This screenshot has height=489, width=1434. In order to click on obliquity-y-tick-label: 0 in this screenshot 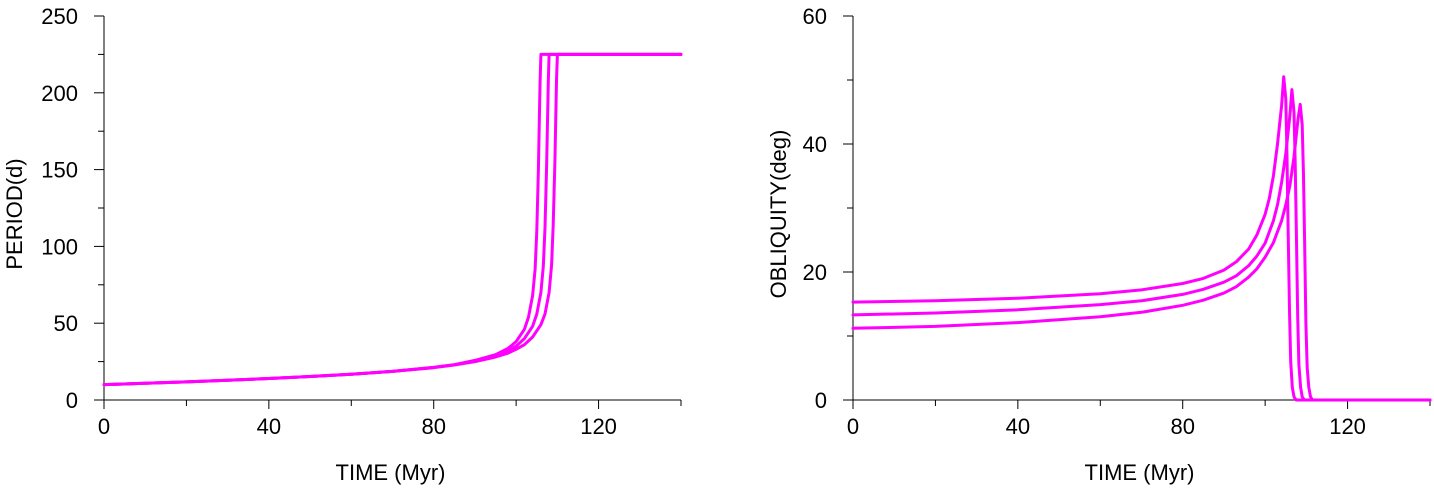, I will do `click(821, 400)`.